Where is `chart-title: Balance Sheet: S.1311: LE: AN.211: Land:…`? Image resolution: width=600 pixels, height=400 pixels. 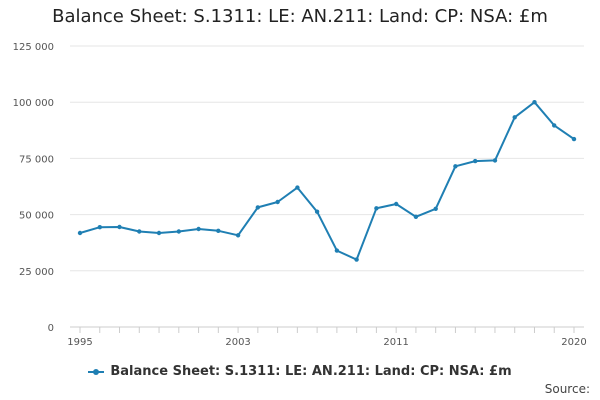 chart-title: Balance Sheet: S.1311: LE: AN.211: Land:… is located at coordinates (300, 16).